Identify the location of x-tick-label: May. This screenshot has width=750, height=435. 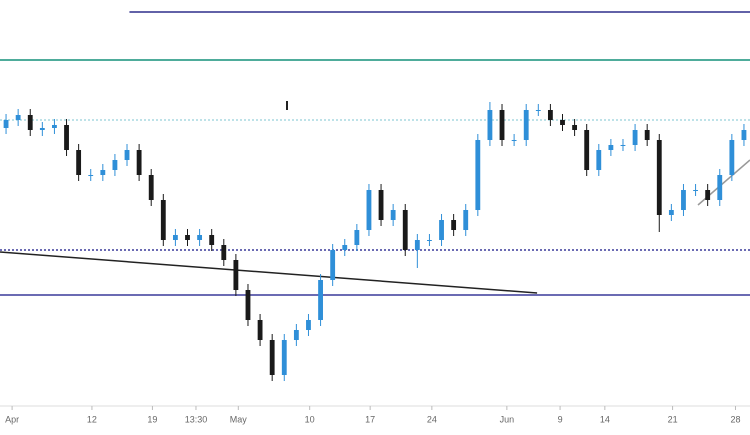
(239, 419).